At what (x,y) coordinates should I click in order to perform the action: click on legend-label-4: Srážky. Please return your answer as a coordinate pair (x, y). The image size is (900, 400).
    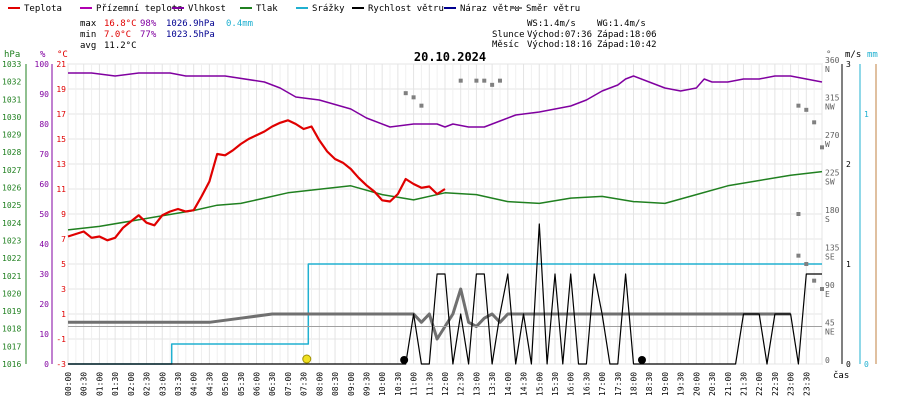
    Looking at the image, I should click on (328, 9).